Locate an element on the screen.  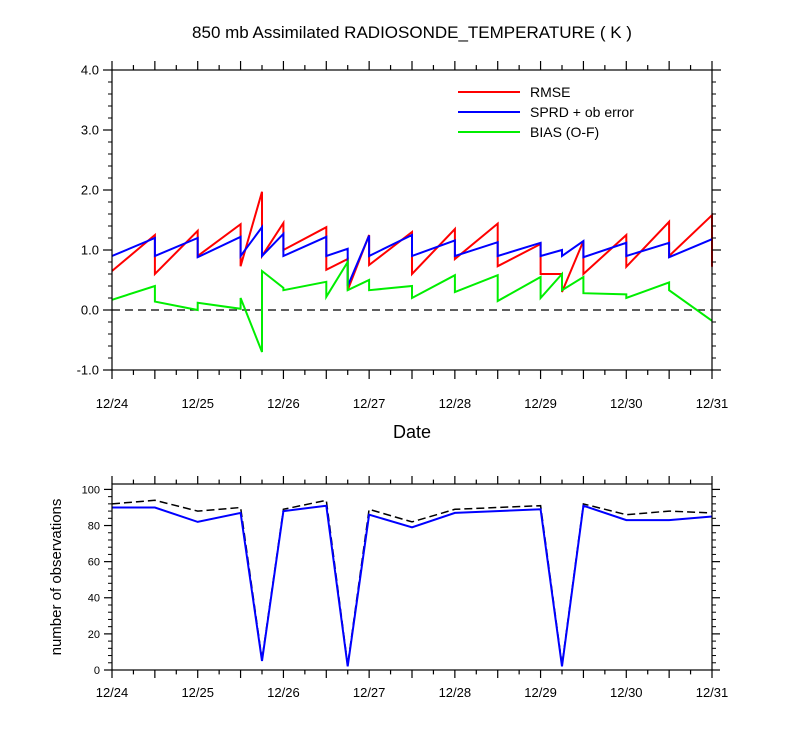
y-tick-label: 2.0 is located at coordinates (90, 190).